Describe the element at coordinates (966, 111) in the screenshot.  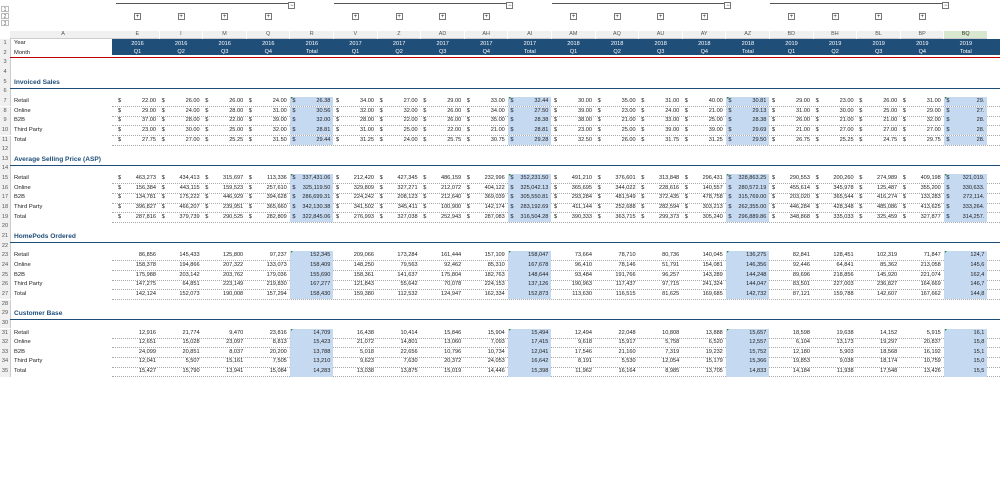
I see `data-cell: $27.` at that location.